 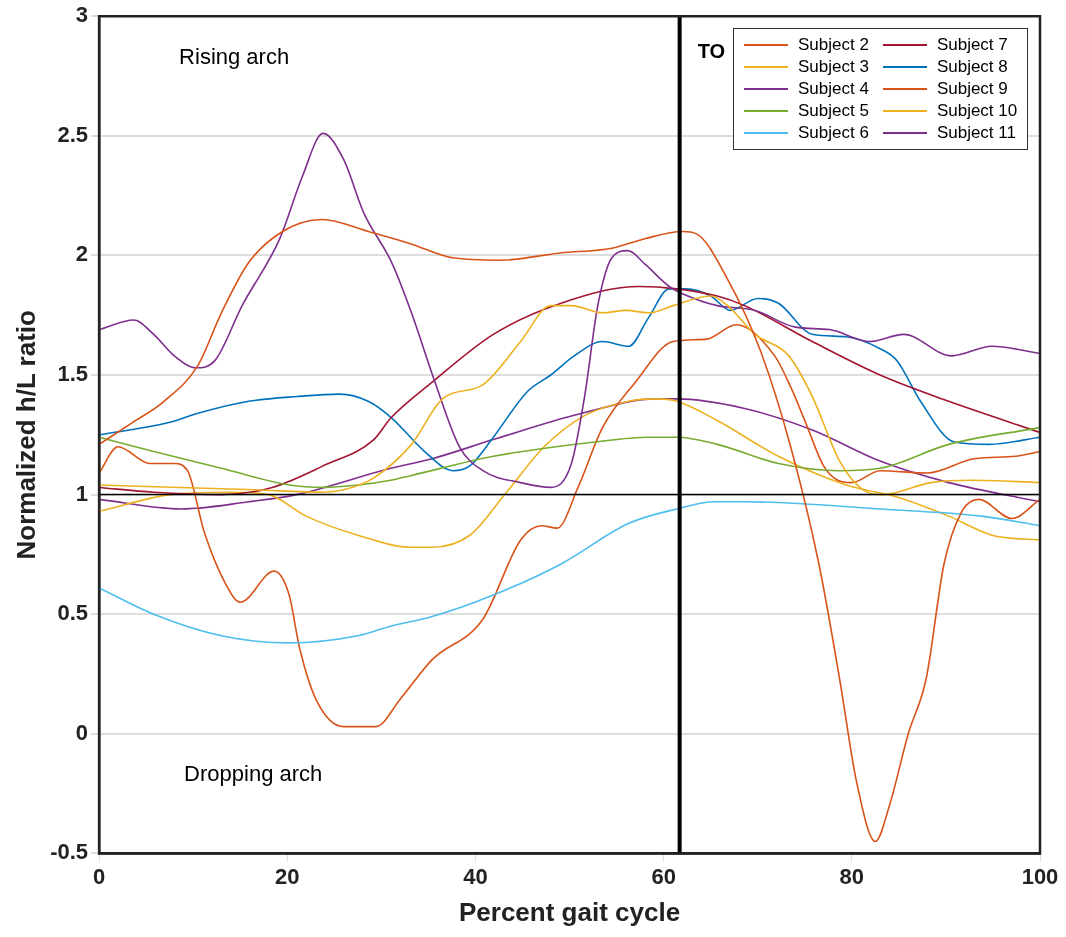 What do you see at coordinates (99, 876) in the screenshot?
I see `x-tick-label: 0` at bounding box center [99, 876].